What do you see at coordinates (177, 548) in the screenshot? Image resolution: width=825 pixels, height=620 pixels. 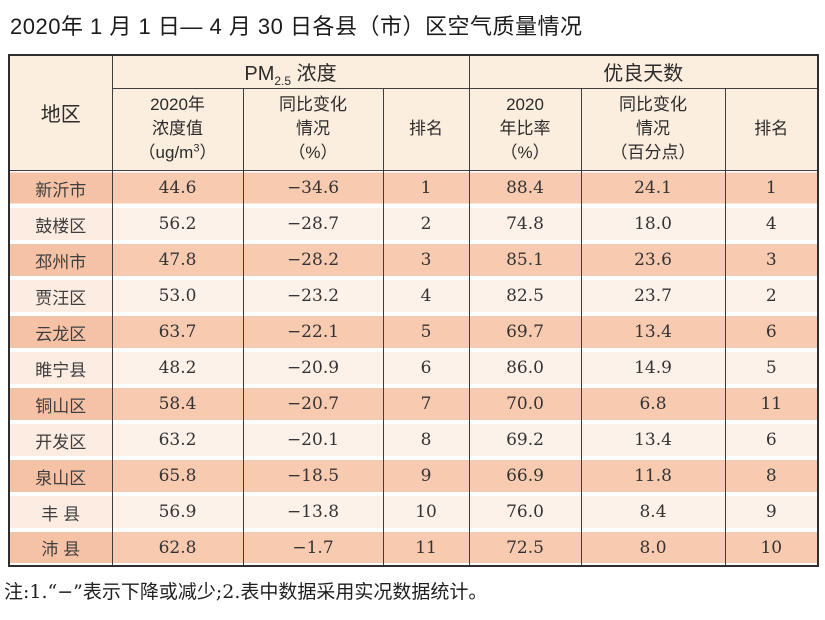 I see `pm-value-cell: 62.8` at bounding box center [177, 548].